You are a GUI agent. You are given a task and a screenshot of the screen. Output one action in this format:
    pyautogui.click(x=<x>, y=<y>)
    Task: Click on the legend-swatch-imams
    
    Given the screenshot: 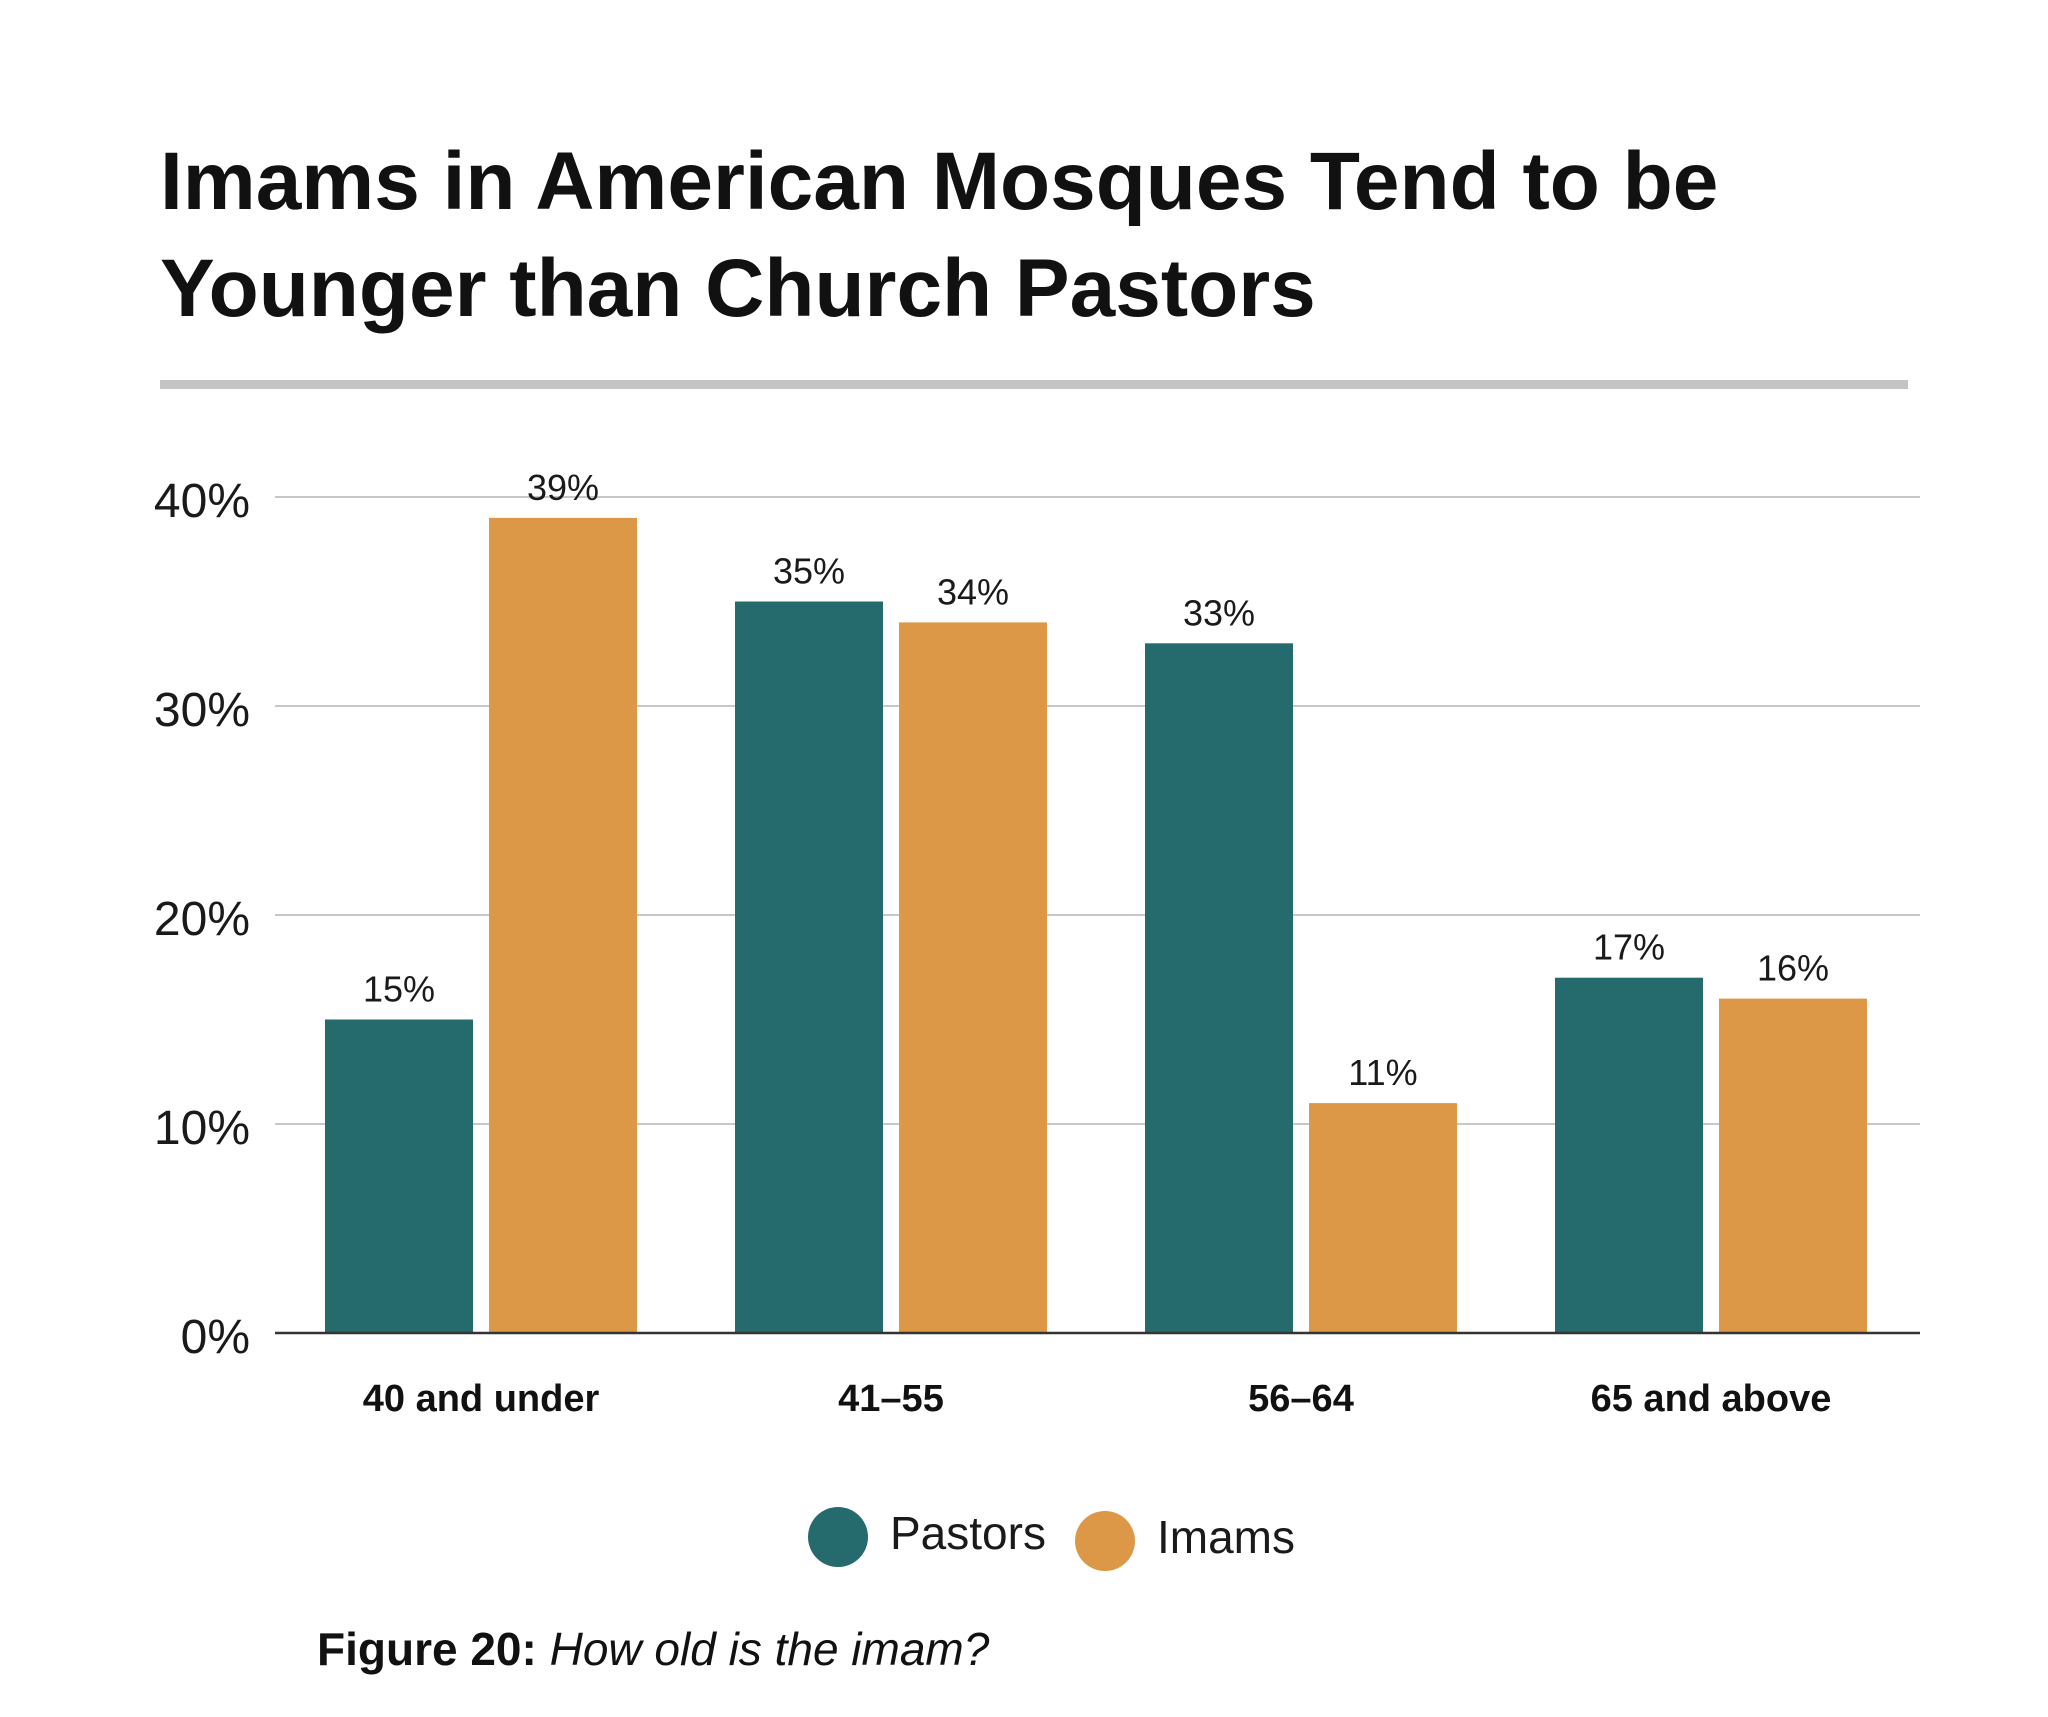 What is the action you would take?
    pyautogui.click(x=1105, y=1541)
    